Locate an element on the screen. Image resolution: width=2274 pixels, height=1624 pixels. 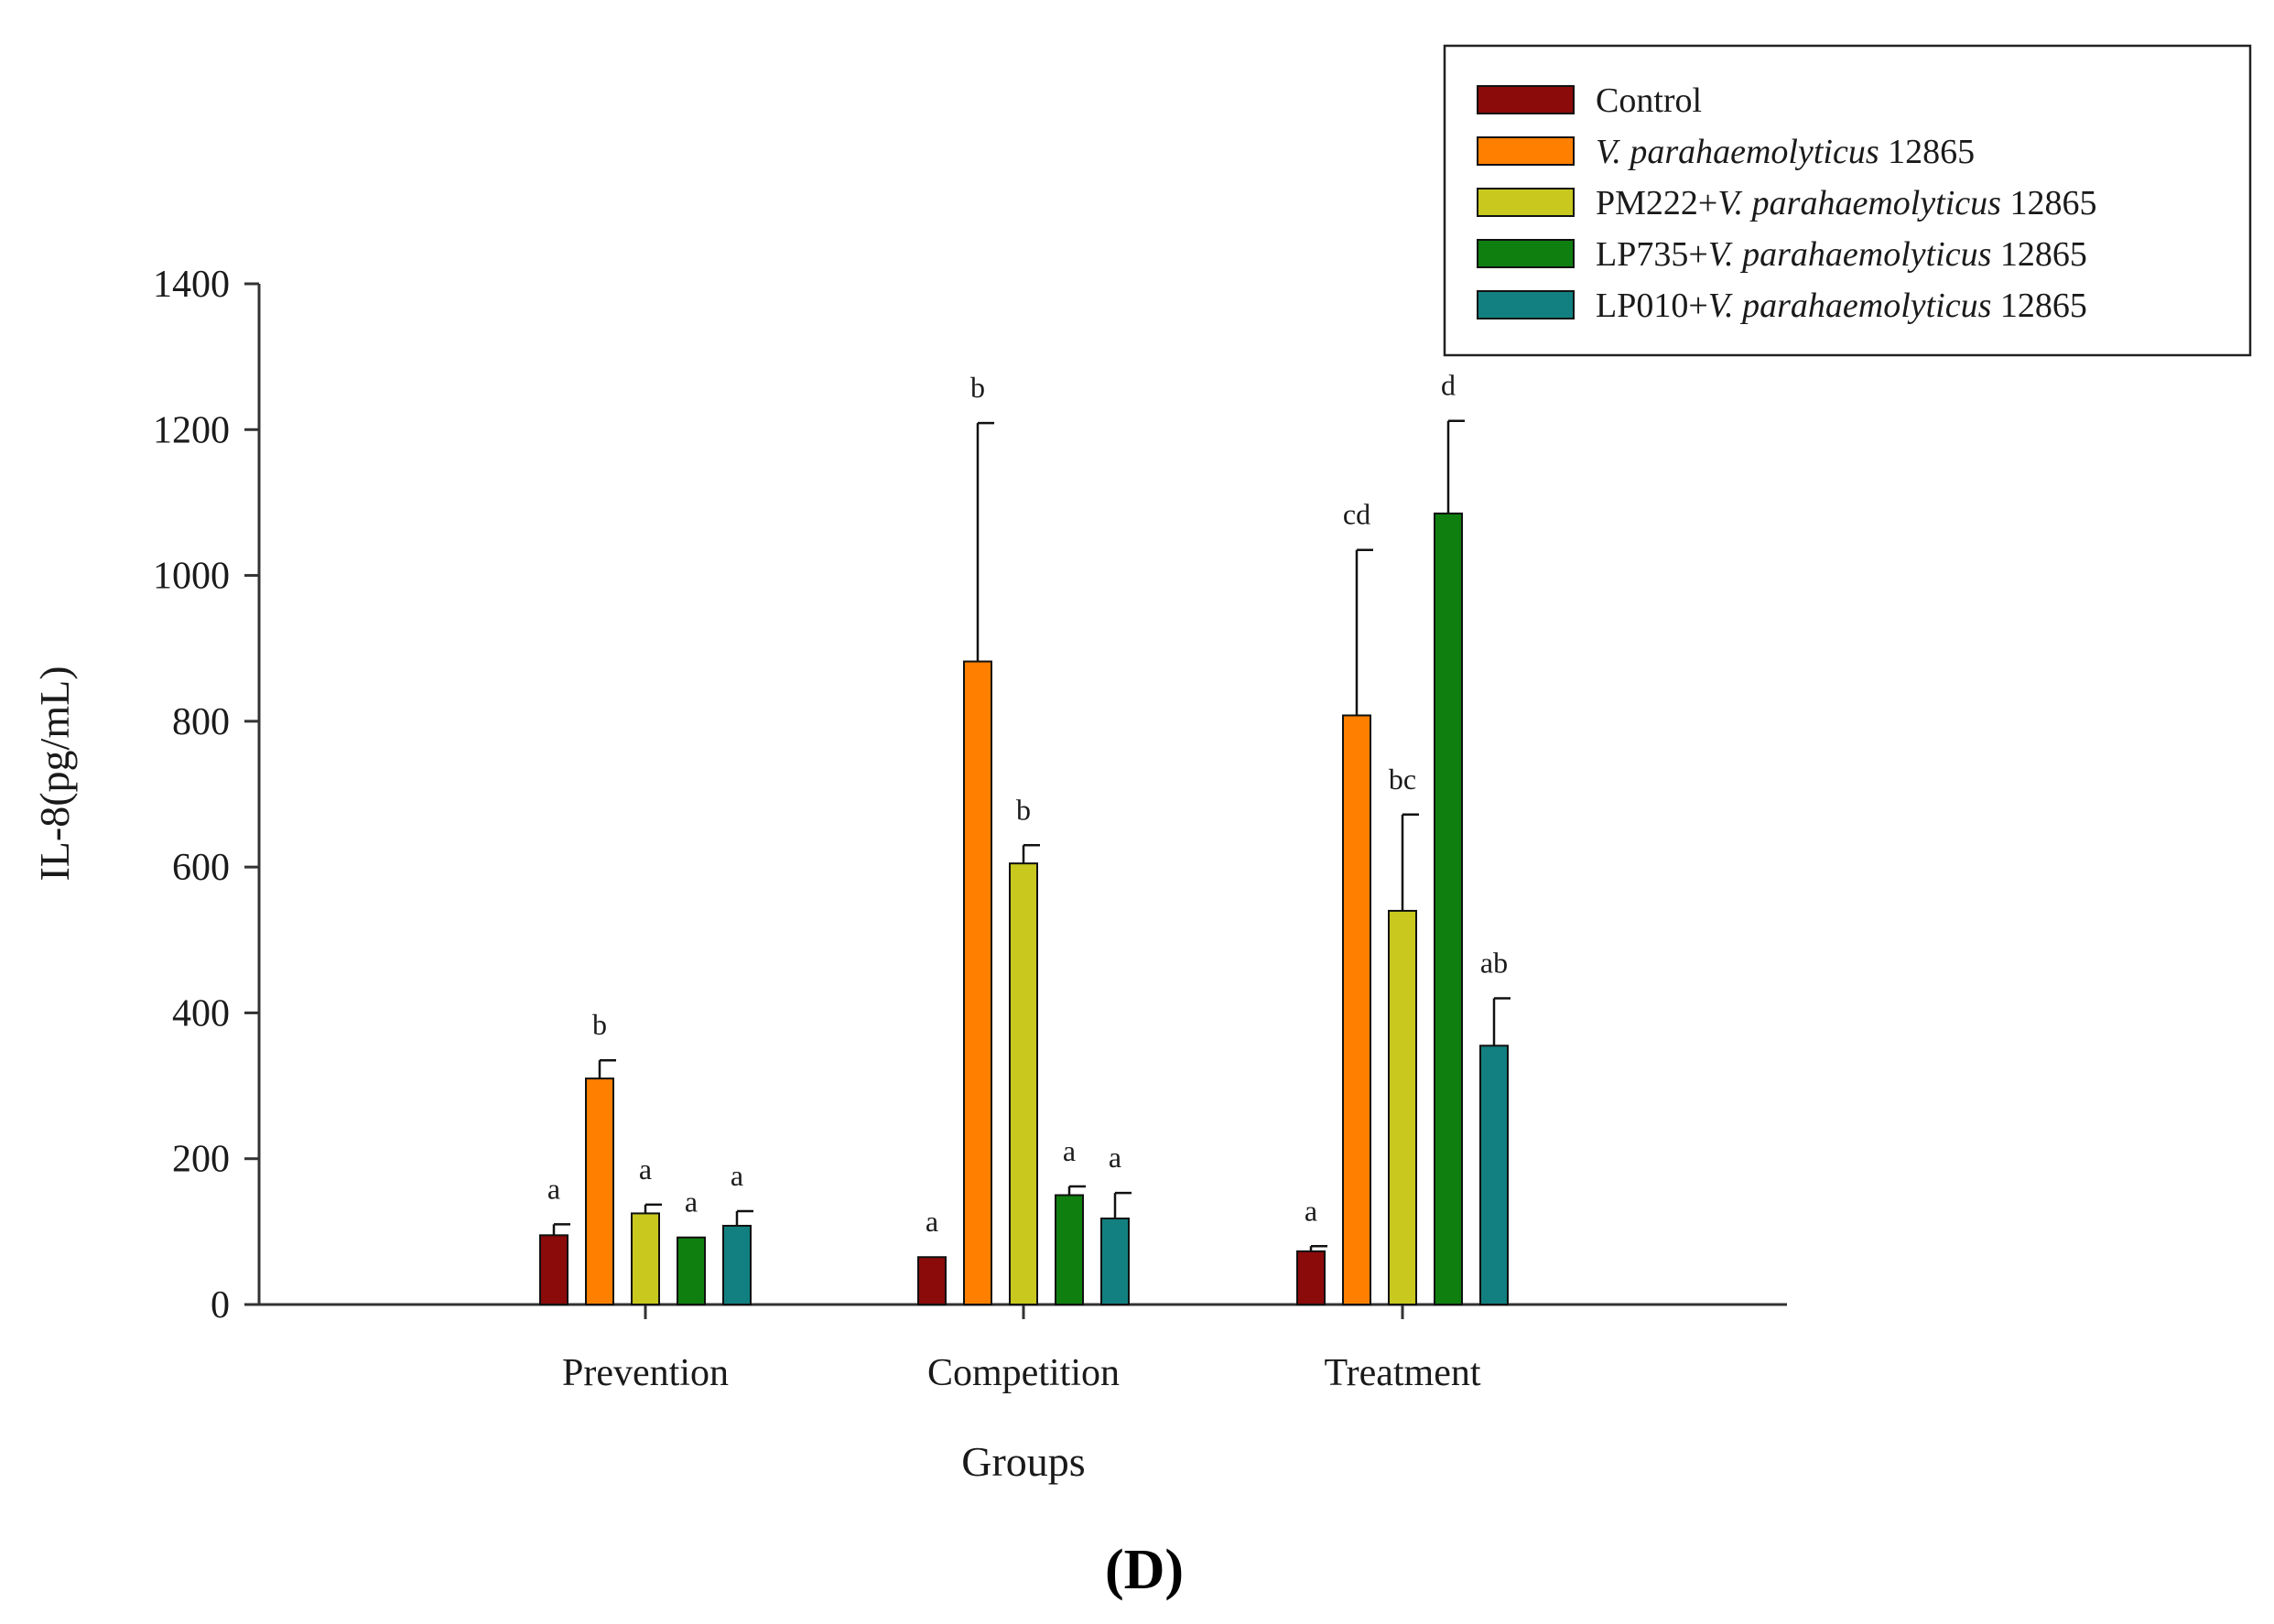
legend-entry-name: Control is located at coordinates (1649, 100).